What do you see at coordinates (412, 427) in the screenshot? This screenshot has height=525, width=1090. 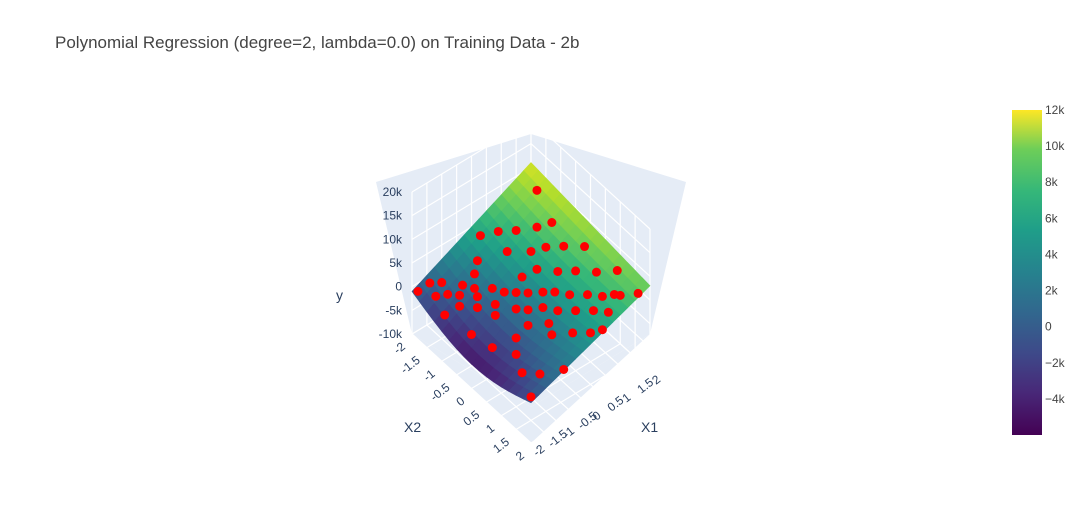 I see `x2-axis-title: X2` at bounding box center [412, 427].